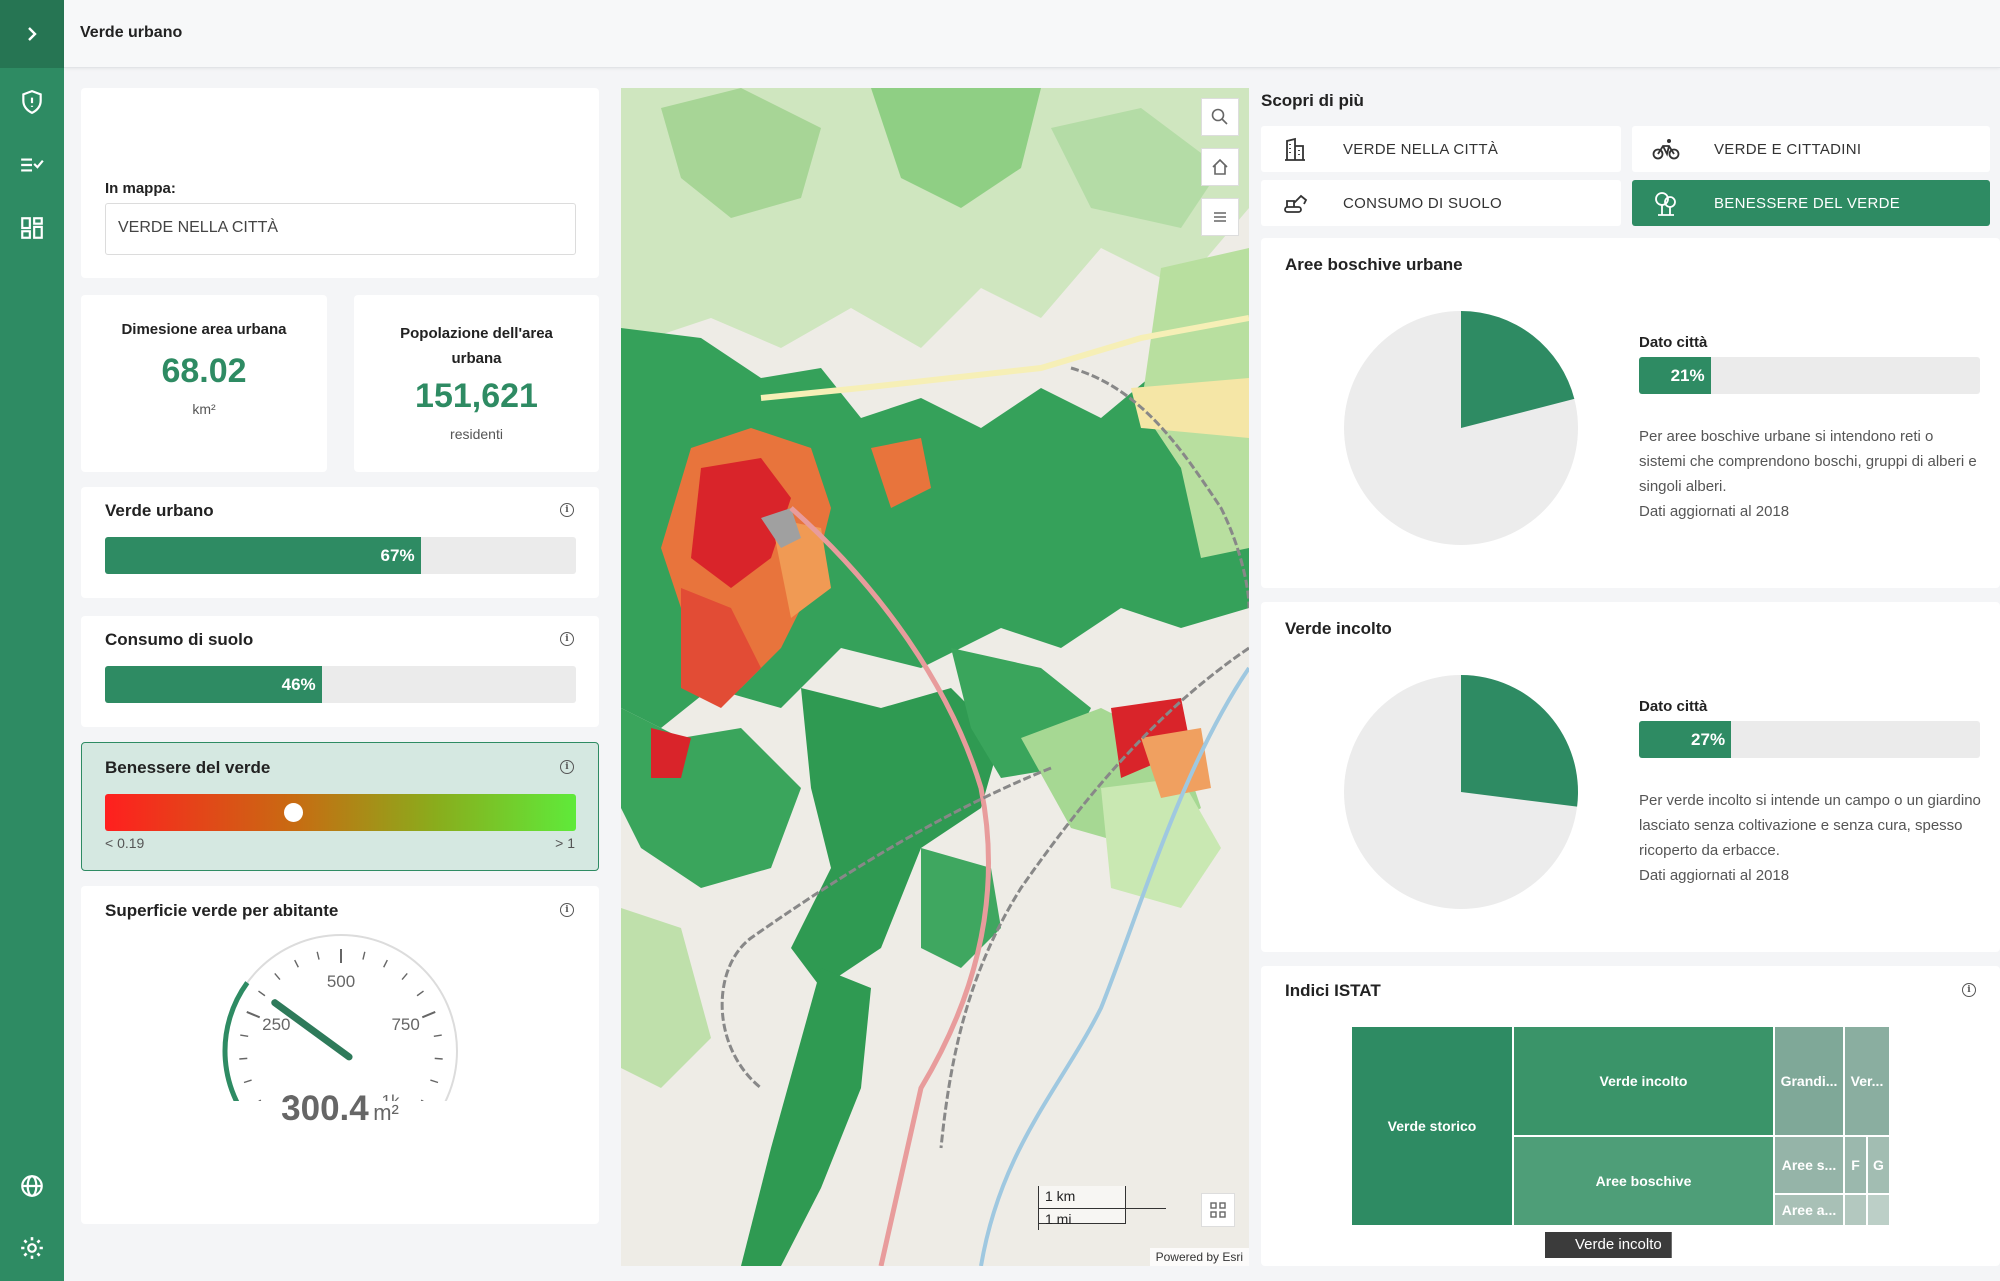  What do you see at coordinates (213, 684) in the screenshot?
I see `consumo-suolo-bar-fill: 46%` at bounding box center [213, 684].